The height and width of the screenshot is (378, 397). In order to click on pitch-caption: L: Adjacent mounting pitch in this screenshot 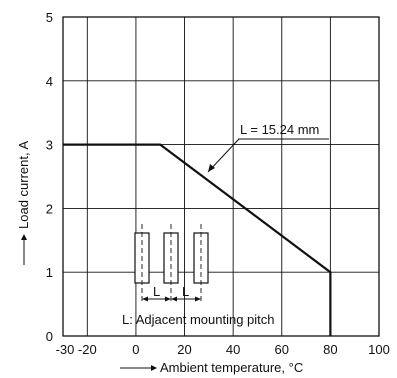, I will do `click(198, 319)`.